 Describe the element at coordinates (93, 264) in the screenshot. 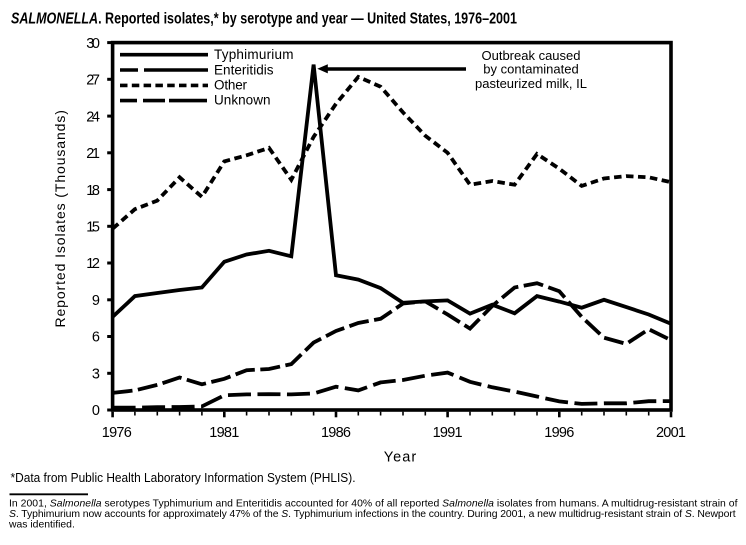

I see `svg-text: 12` at that location.